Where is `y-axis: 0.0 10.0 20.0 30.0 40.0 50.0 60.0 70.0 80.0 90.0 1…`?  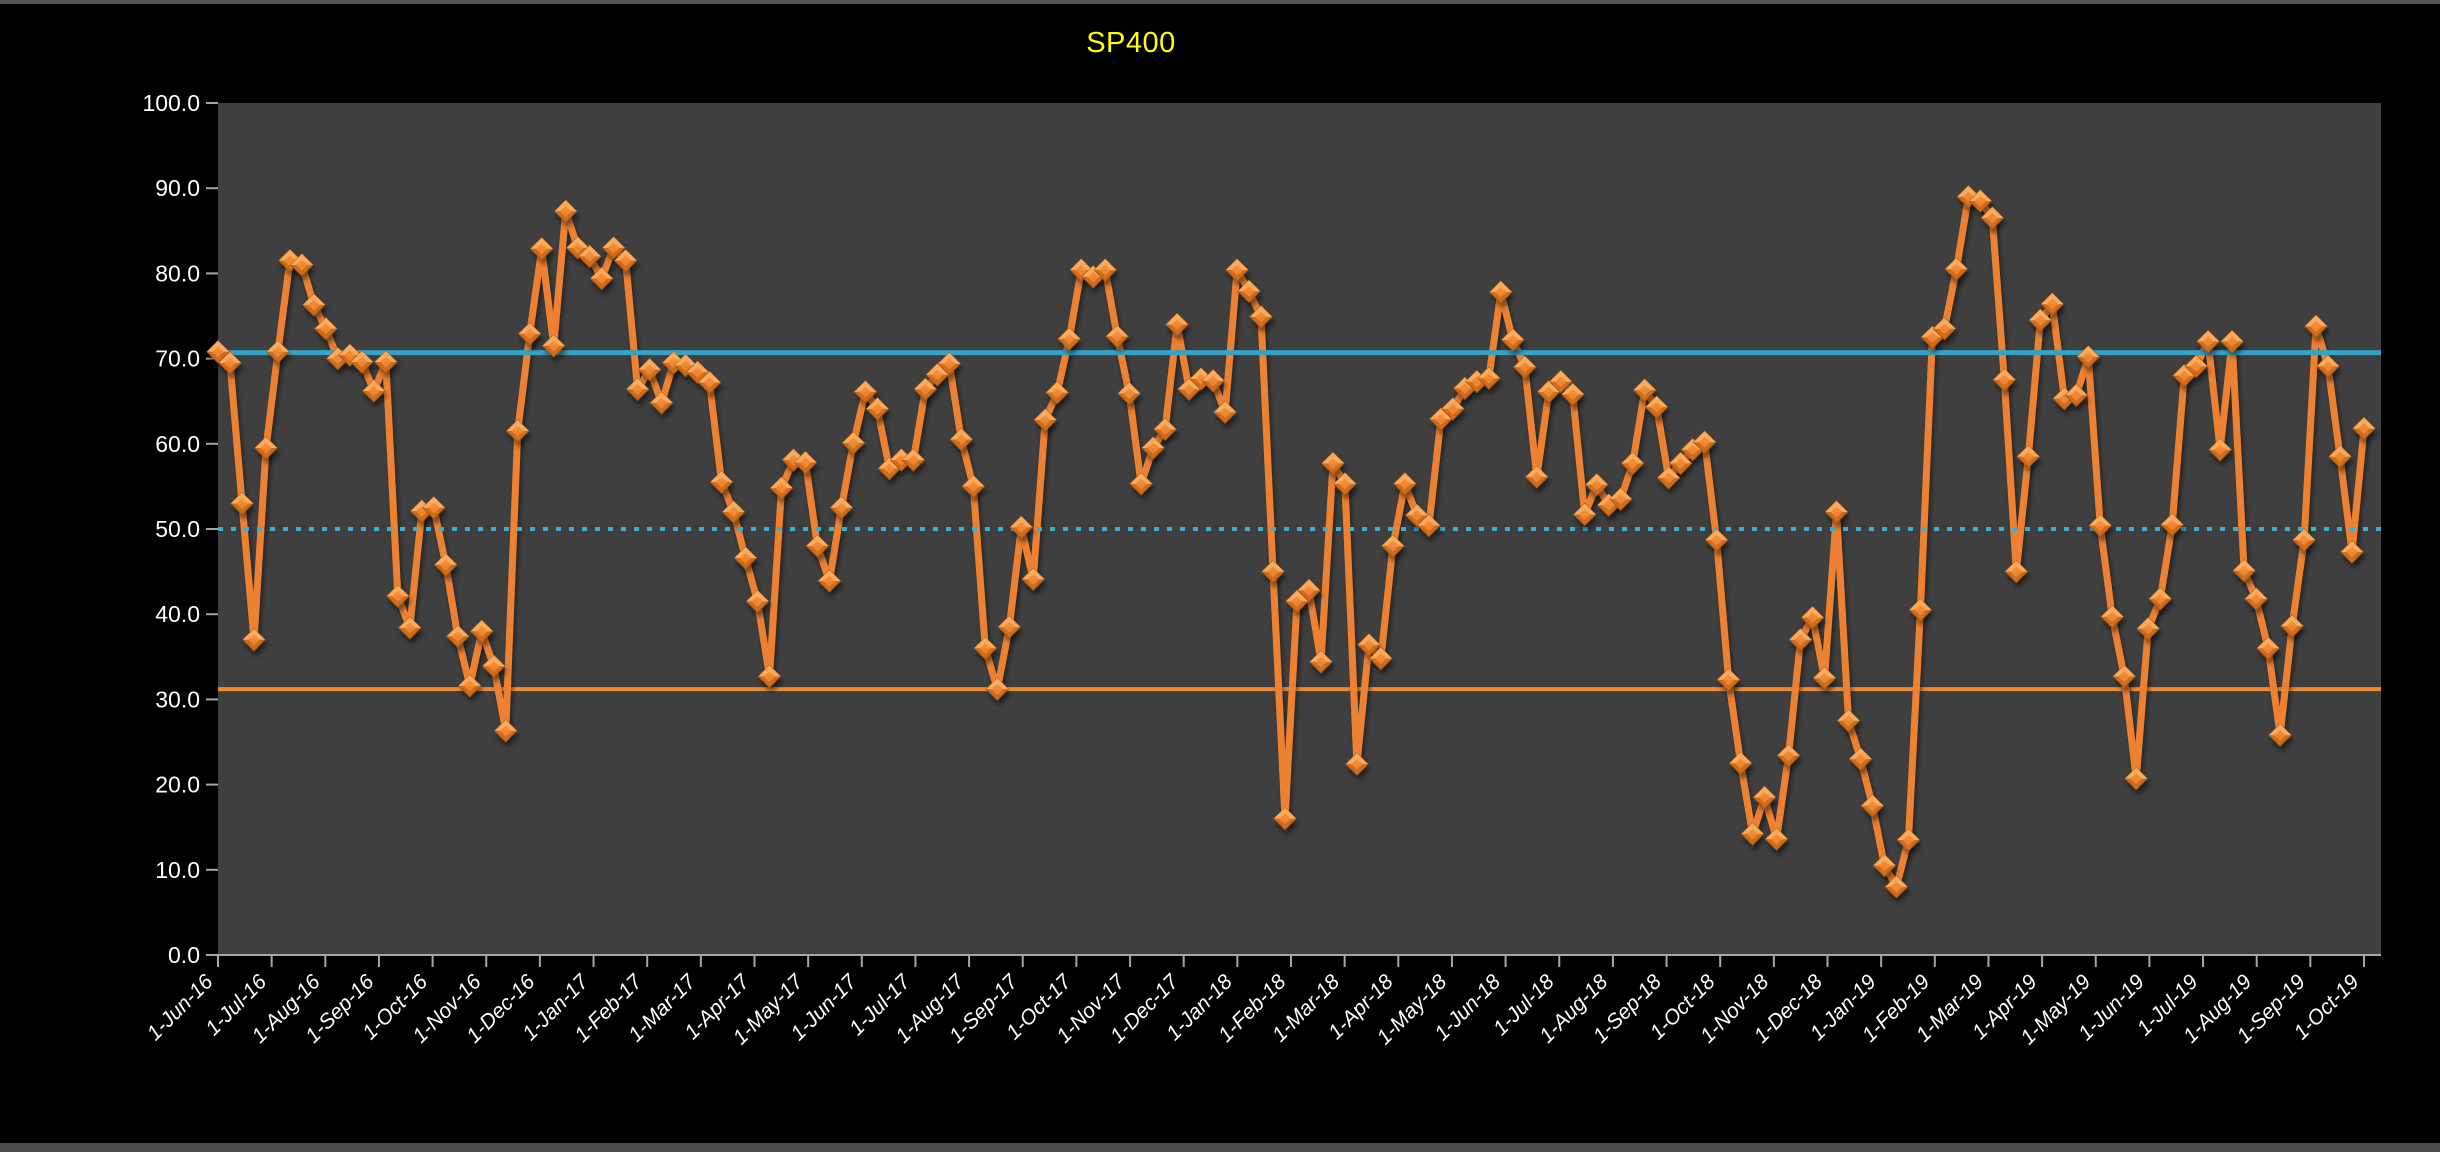 y-axis: 0.0 10.0 20.0 30.0 40.0 50.0 60.0 70.0 80.0 90.0 1… is located at coordinates (180, 529).